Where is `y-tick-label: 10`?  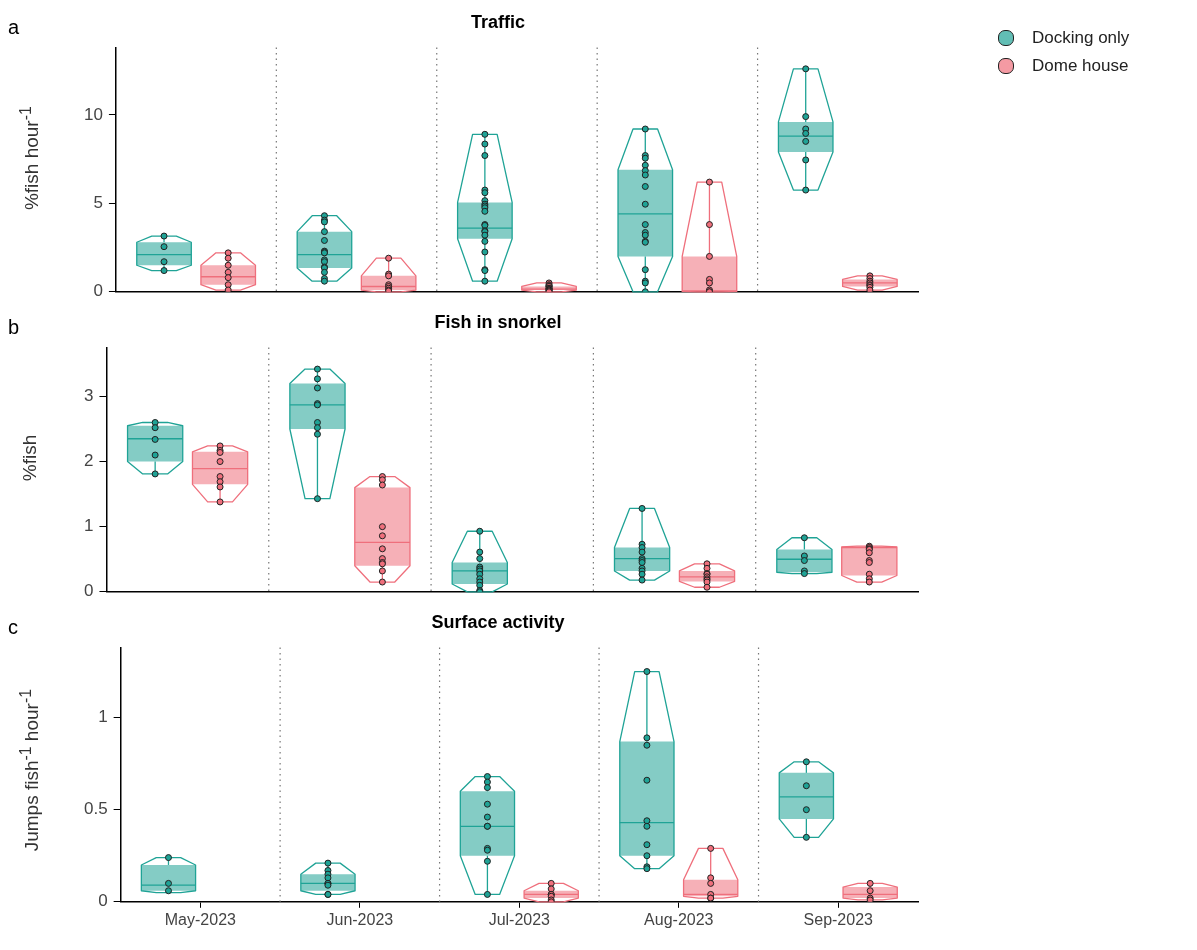
y-tick-label: 10 is located at coordinates (93, 114).